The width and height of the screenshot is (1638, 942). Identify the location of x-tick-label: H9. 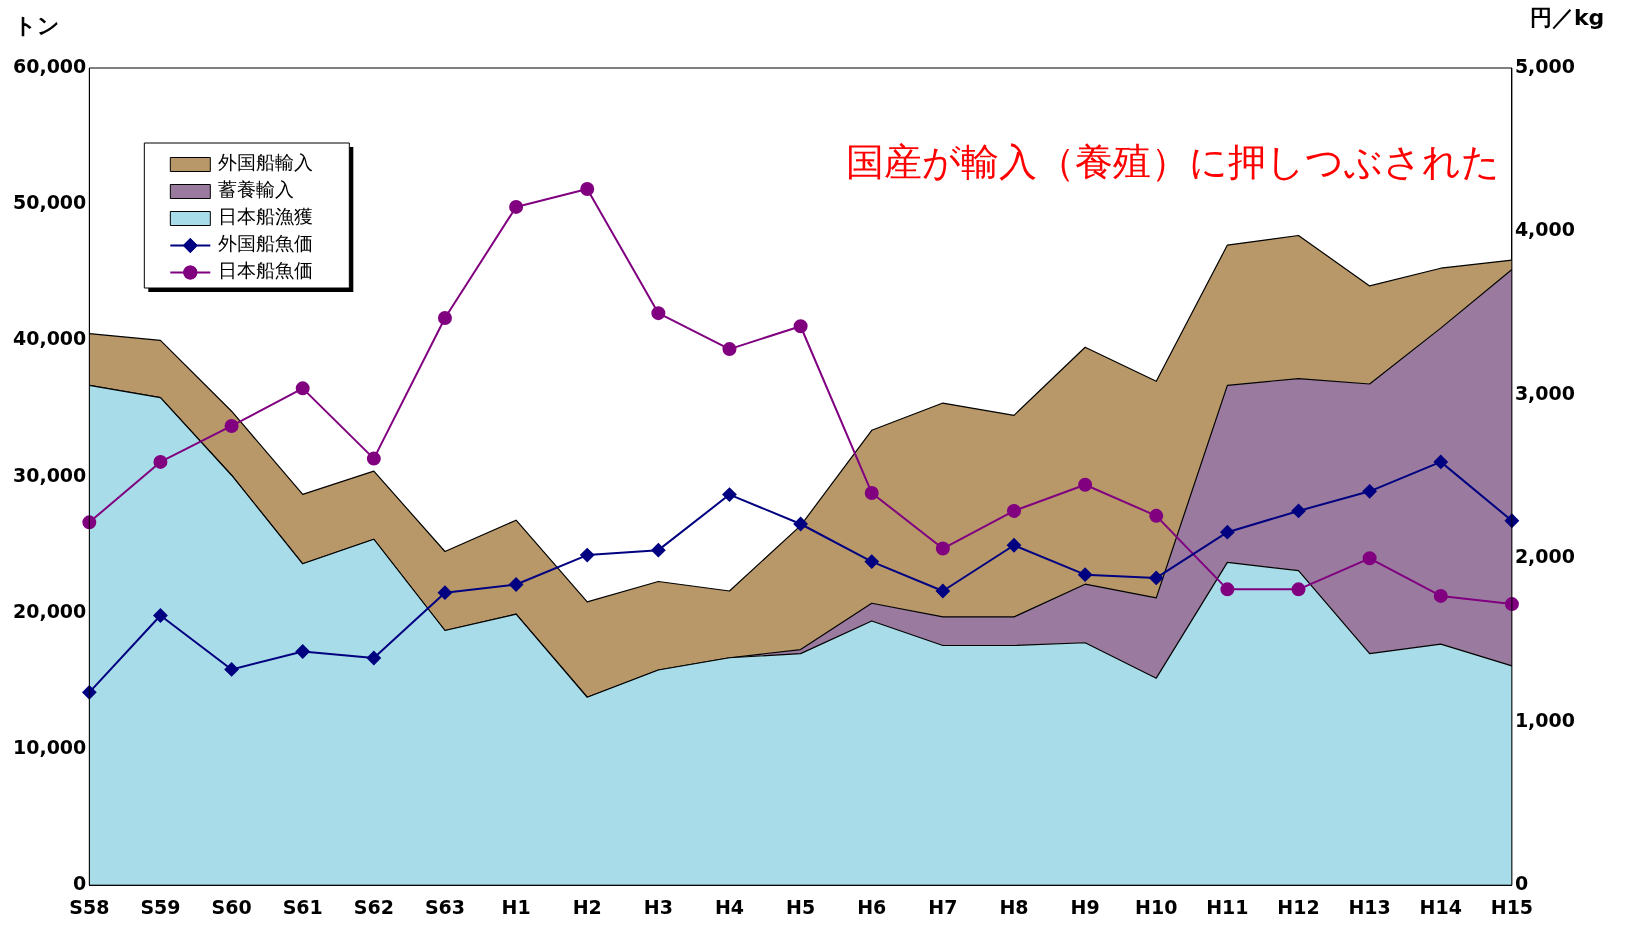
(1085, 906).